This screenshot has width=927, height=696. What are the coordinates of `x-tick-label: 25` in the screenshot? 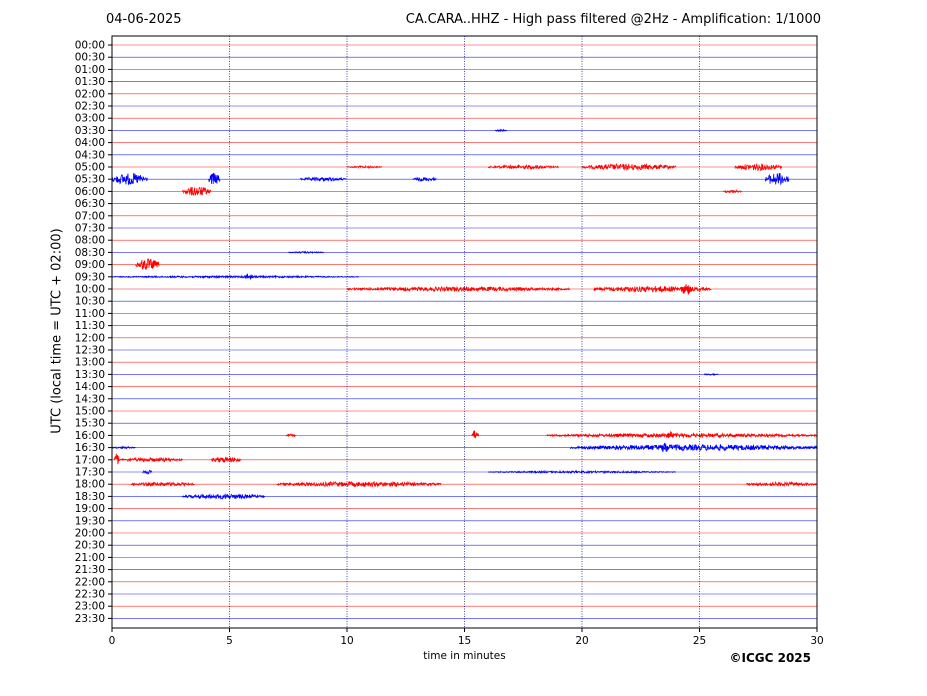 It's located at (699, 641).